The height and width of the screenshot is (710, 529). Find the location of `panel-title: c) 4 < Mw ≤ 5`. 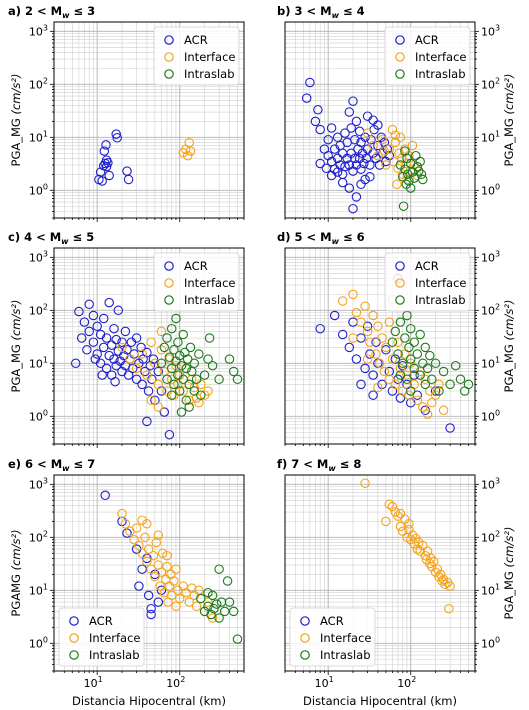

panel-title: c) 4 < Mw ≤ 5 is located at coordinates (51, 238).